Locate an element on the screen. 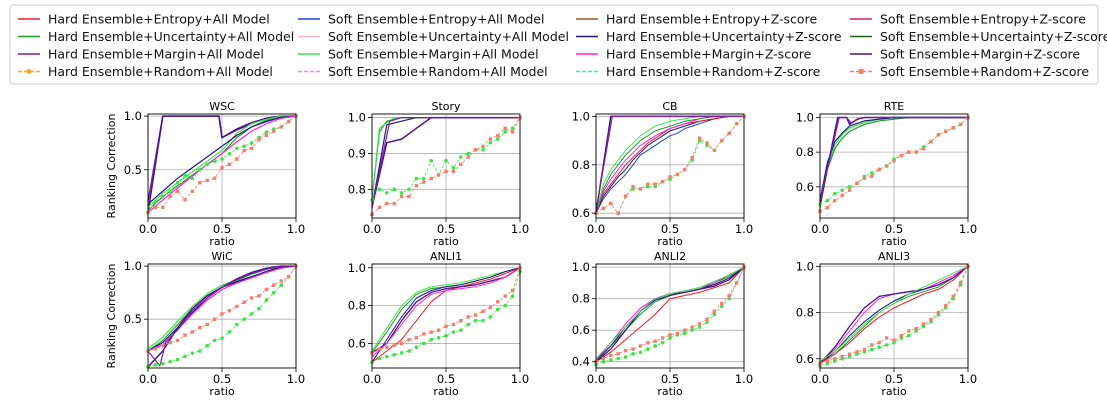 The height and width of the screenshot is (401, 1107). legend-entry-soft-ensemble-entropy-all-model: Soft Ensemble+Entropy+All Model is located at coordinates (421, 19).